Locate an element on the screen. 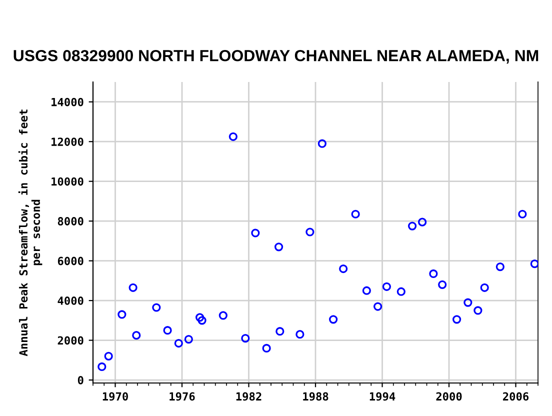 The image size is (552, 416). x-tick-label: 2006 is located at coordinates (515, 396).